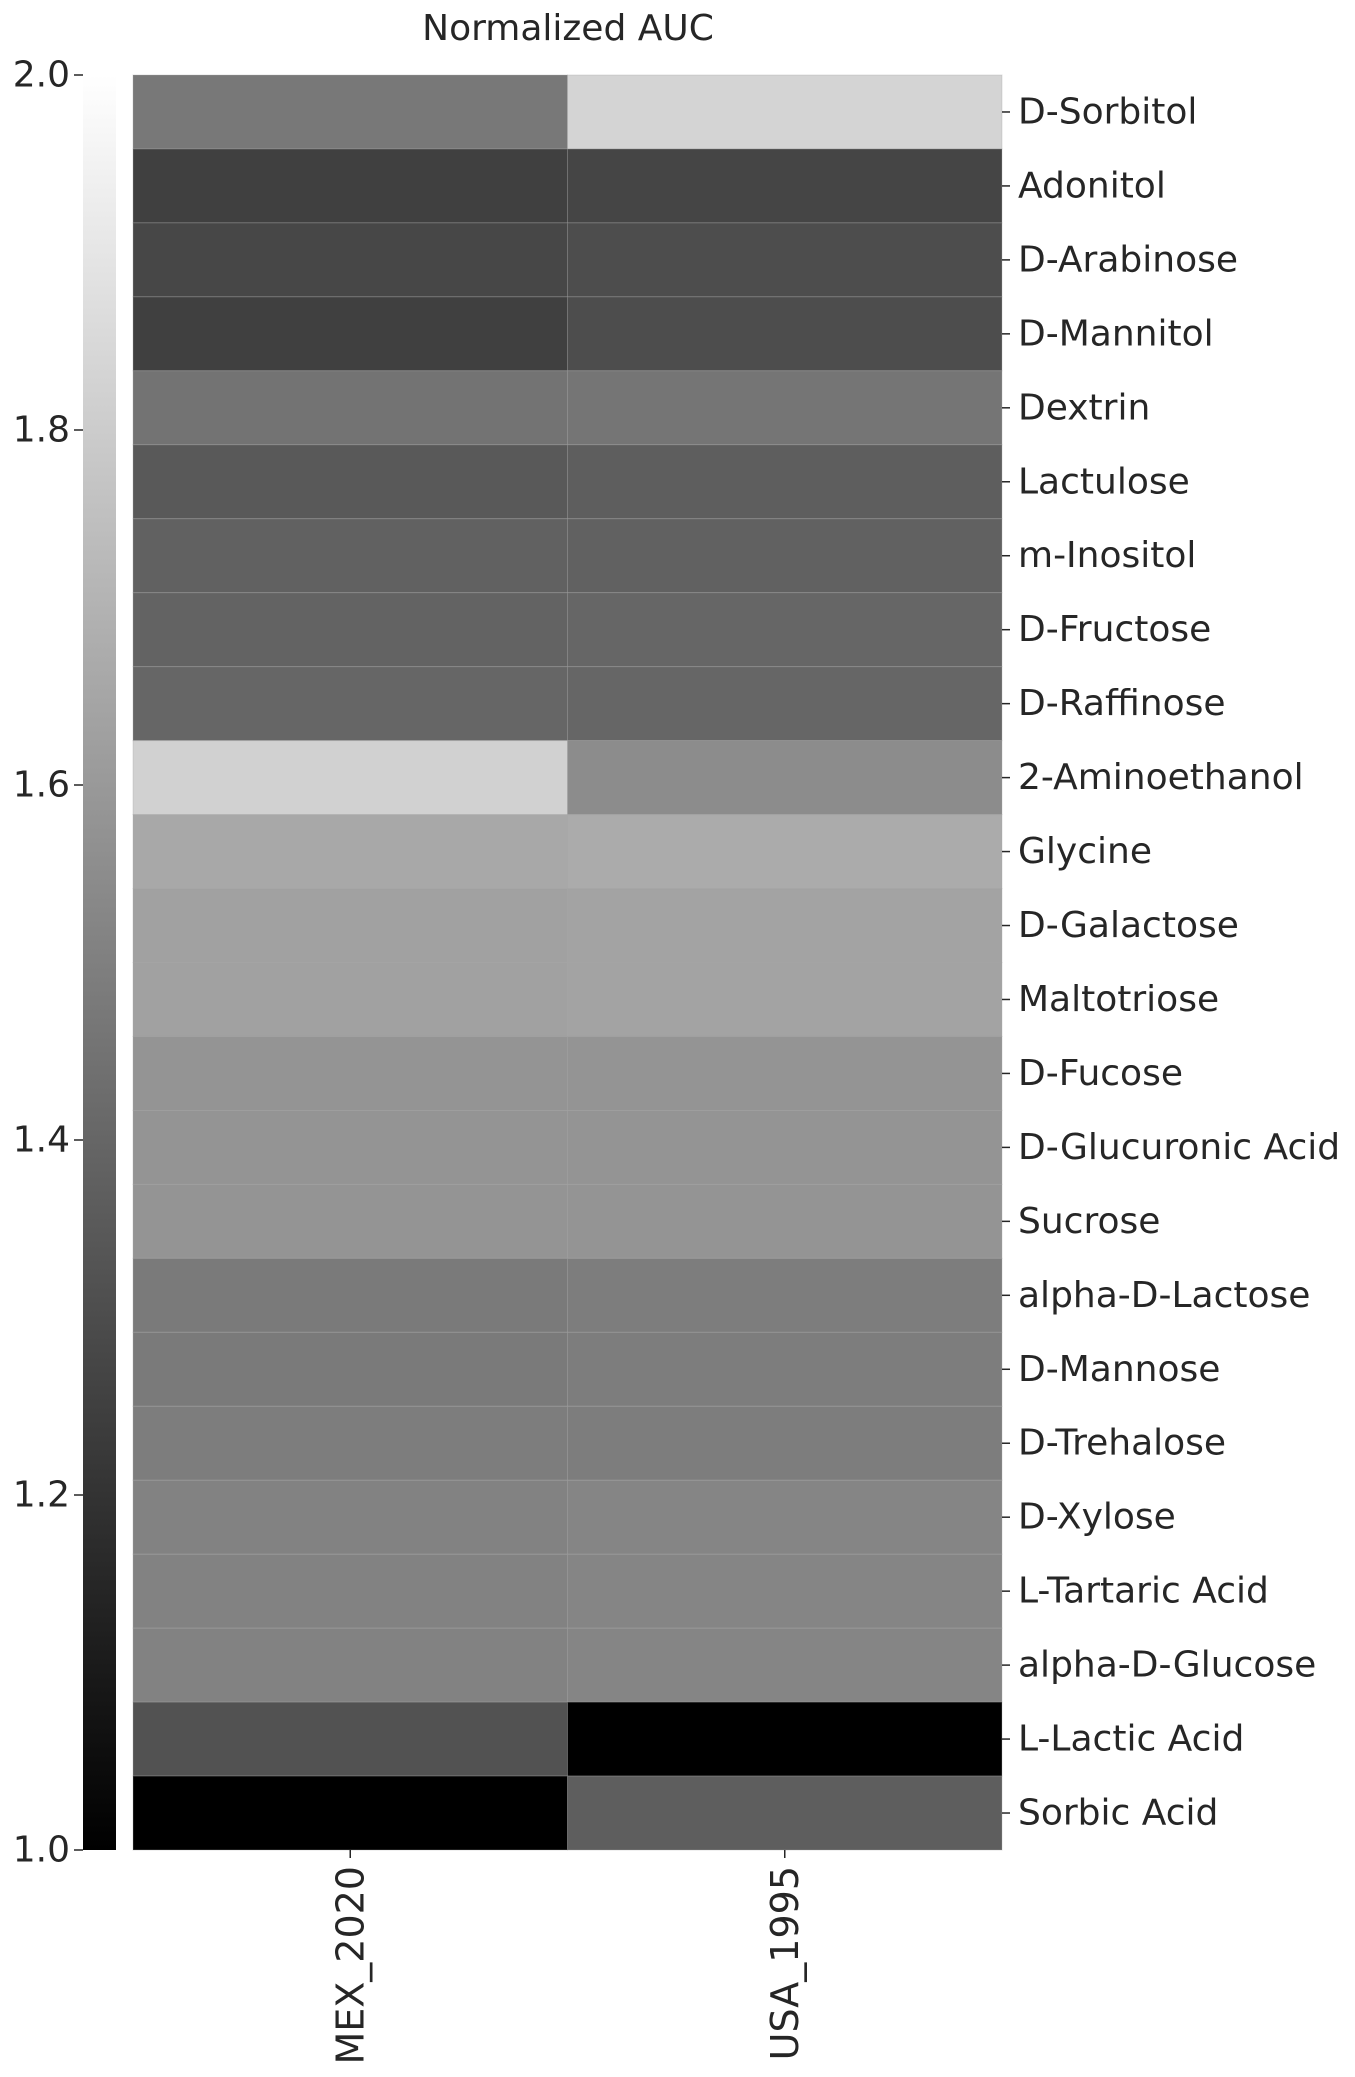 The height and width of the screenshot is (2077, 1355). What do you see at coordinates (41, 1495) in the screenshot?
I see `colorbar-tick-label: 1.2` at bounding box center [41, 1495].